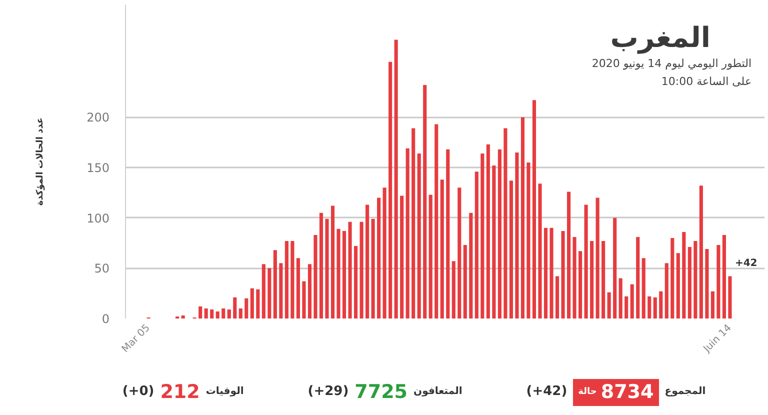  What do you see at coordinates (41, 161) in the screenshot?
I see `y-axis-title: عدد الحالات المؤكدة` at bounding box center [41, 161].